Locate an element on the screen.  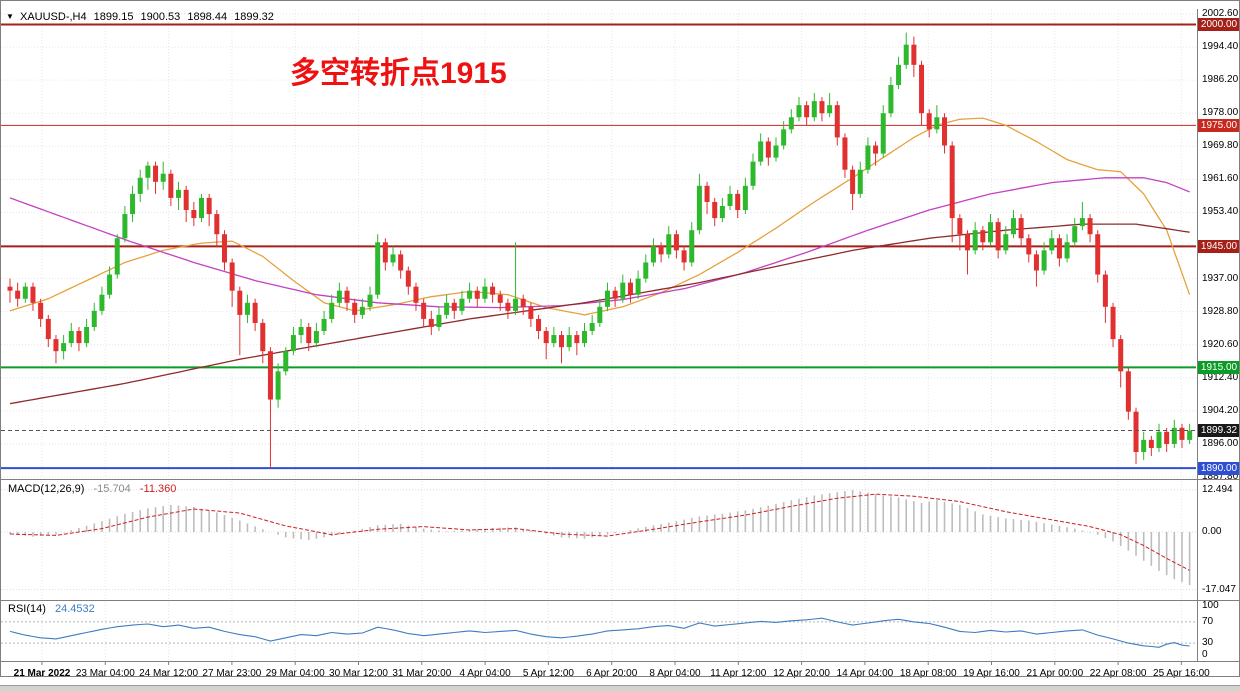
macd-histogram is located at coordinates (600, 538).